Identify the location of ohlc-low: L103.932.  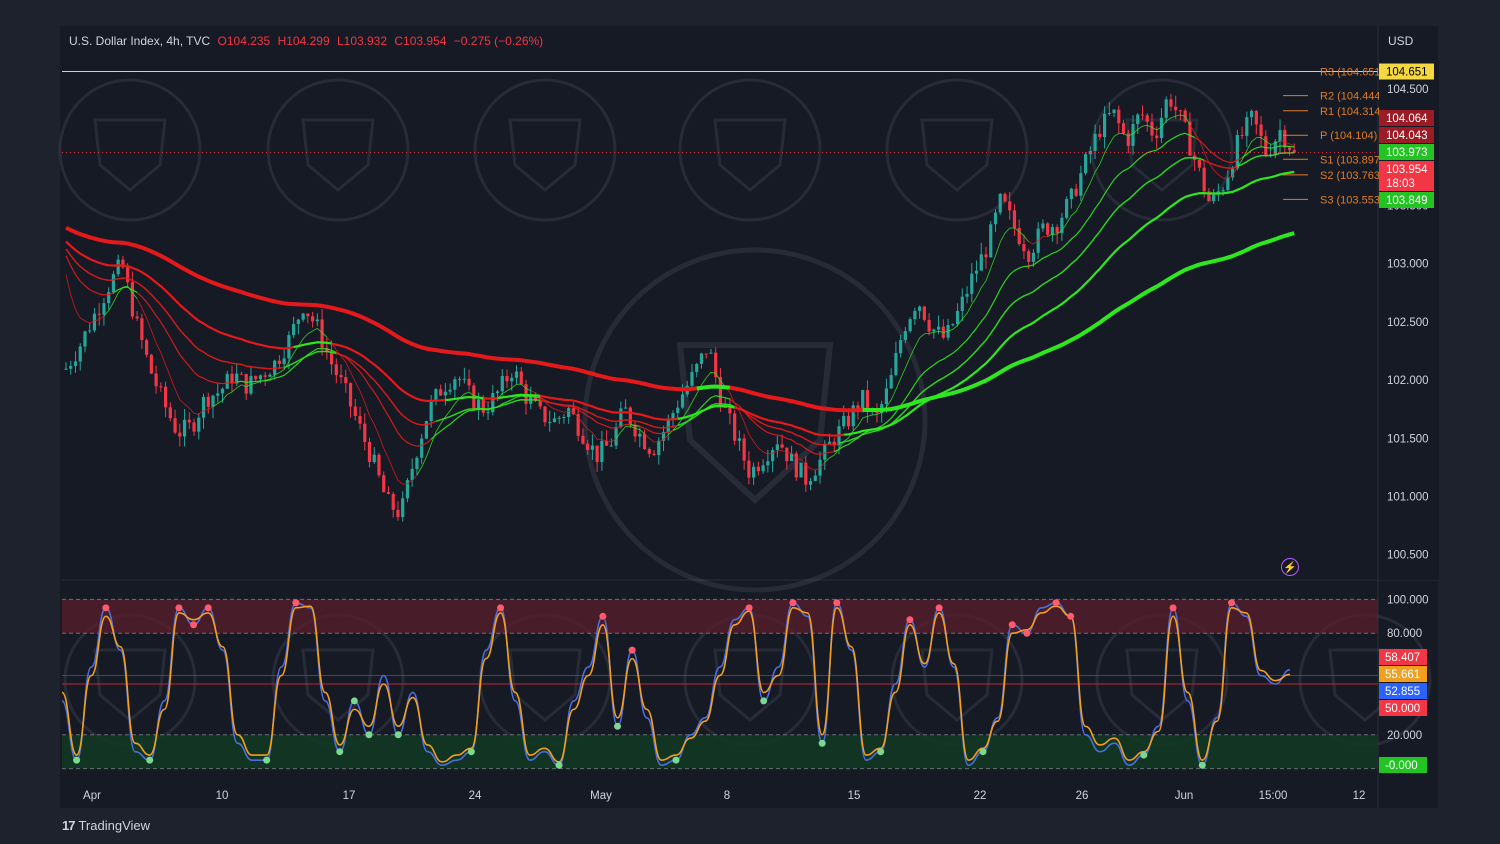
(362, 41).